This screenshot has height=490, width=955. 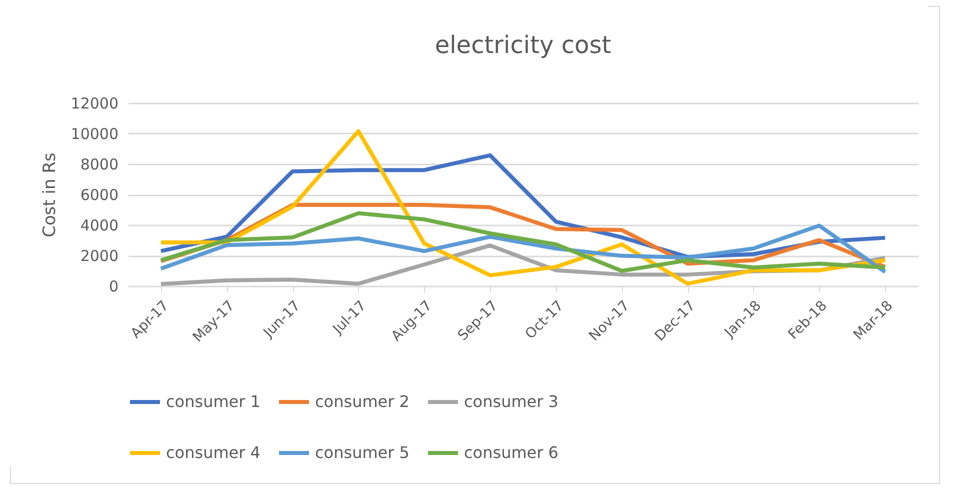 What do you see at coordinates (113, 287) in the screenshot?
I see `y-tick-label: 0` at bounding box center [113, 287].